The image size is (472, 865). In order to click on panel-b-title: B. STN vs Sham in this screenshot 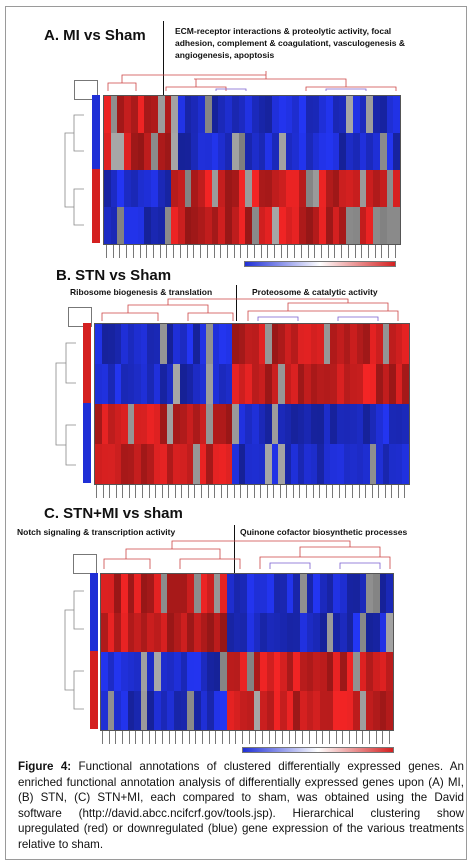, I will do `click(114, 275)`.